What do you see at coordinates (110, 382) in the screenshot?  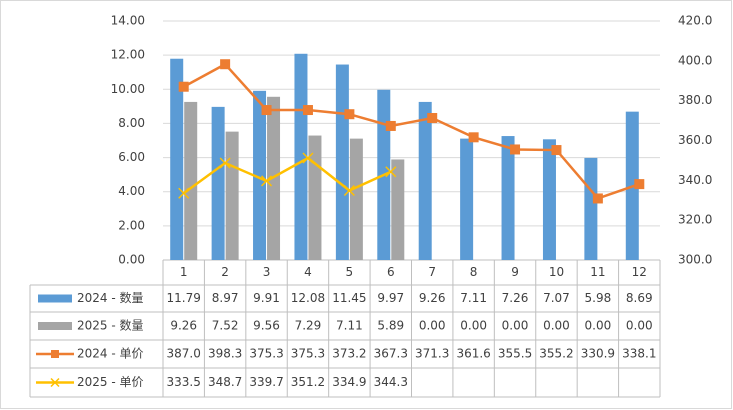 I see `legend-label: 2025 - 单价` at bounding box center [110, 382].